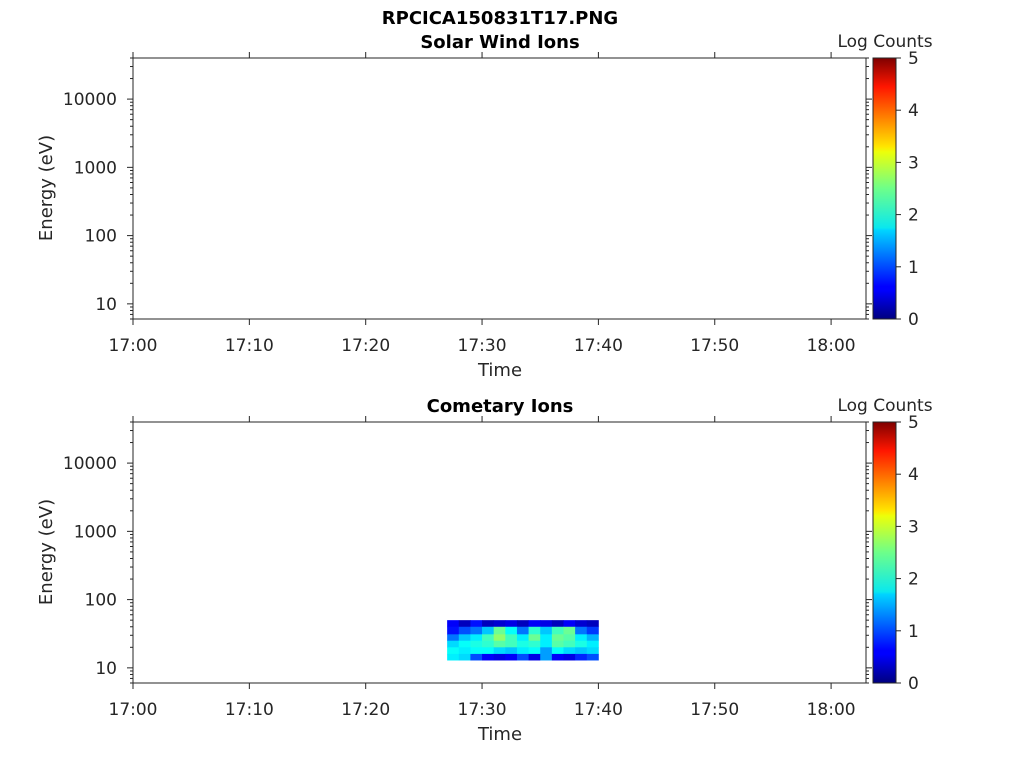 The image size is (1024, 768). What do you see at coordinates (598, 346) in the screenshot?
I see `x-tick-label: 17:40` at bounding box center [598, 346].